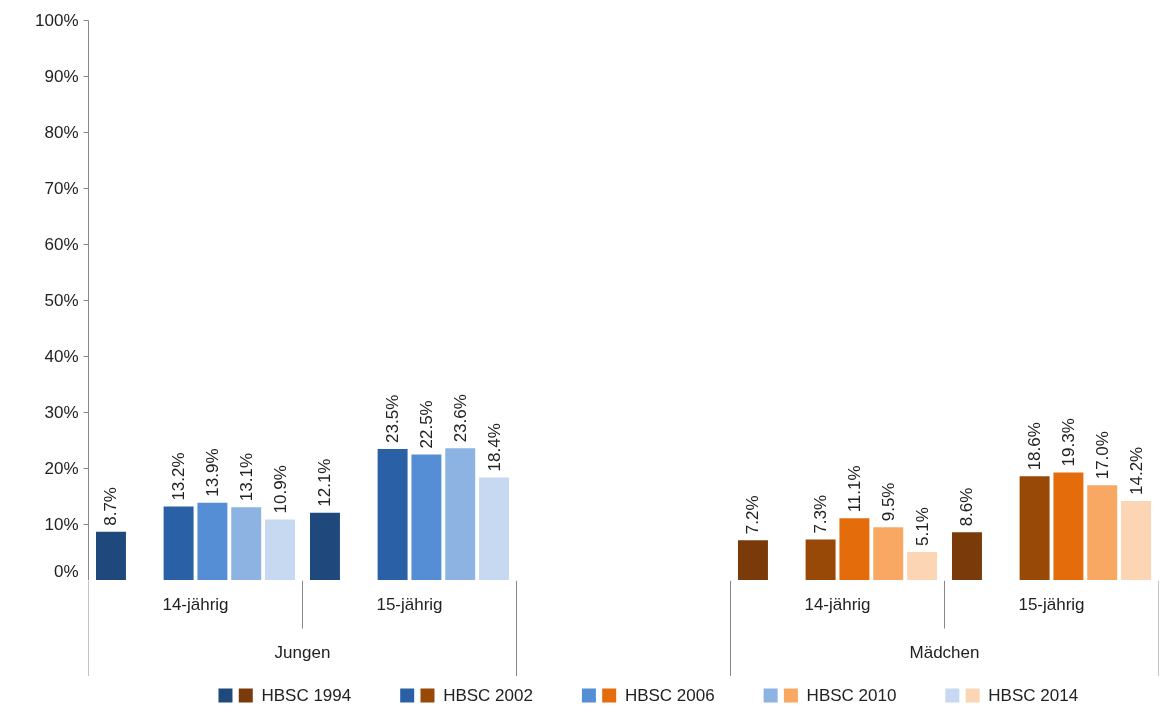 The width and height of the screenshot is (1160, 714). I want to click on text: Jungen, so click(302, 652).